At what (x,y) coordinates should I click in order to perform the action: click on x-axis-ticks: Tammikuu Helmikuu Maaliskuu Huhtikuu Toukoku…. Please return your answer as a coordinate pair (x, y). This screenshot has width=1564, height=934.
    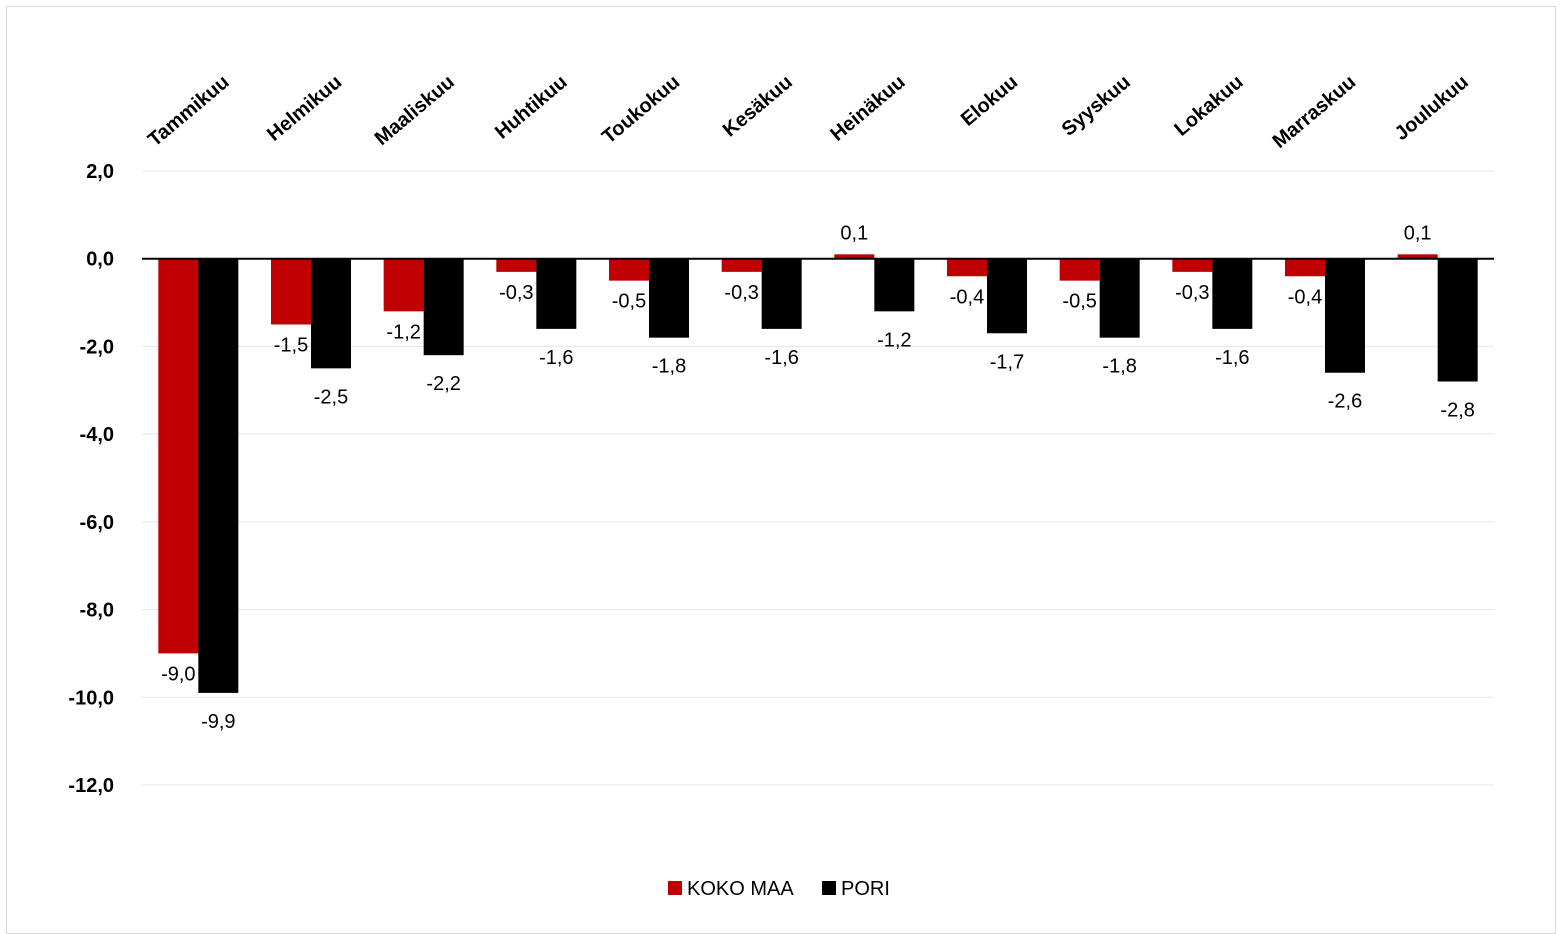
    Looking at the image, I should click on (808, 112).